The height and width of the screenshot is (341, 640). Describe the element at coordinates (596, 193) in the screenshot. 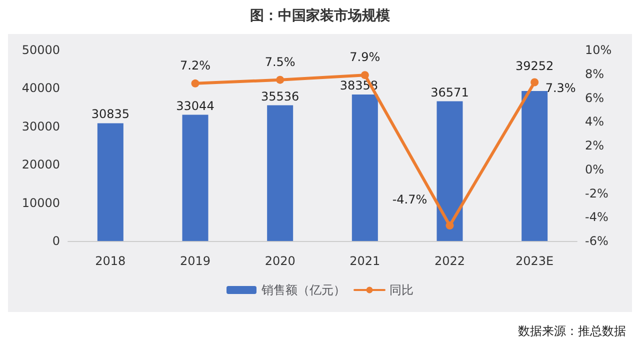

I see `y2-tick-label: -2%` at that location.